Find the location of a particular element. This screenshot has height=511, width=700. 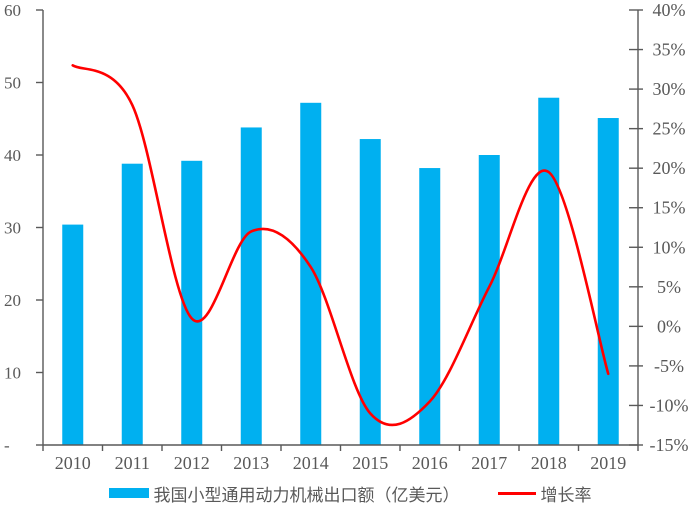

bar-2018 is located at coordinates (549, 271).